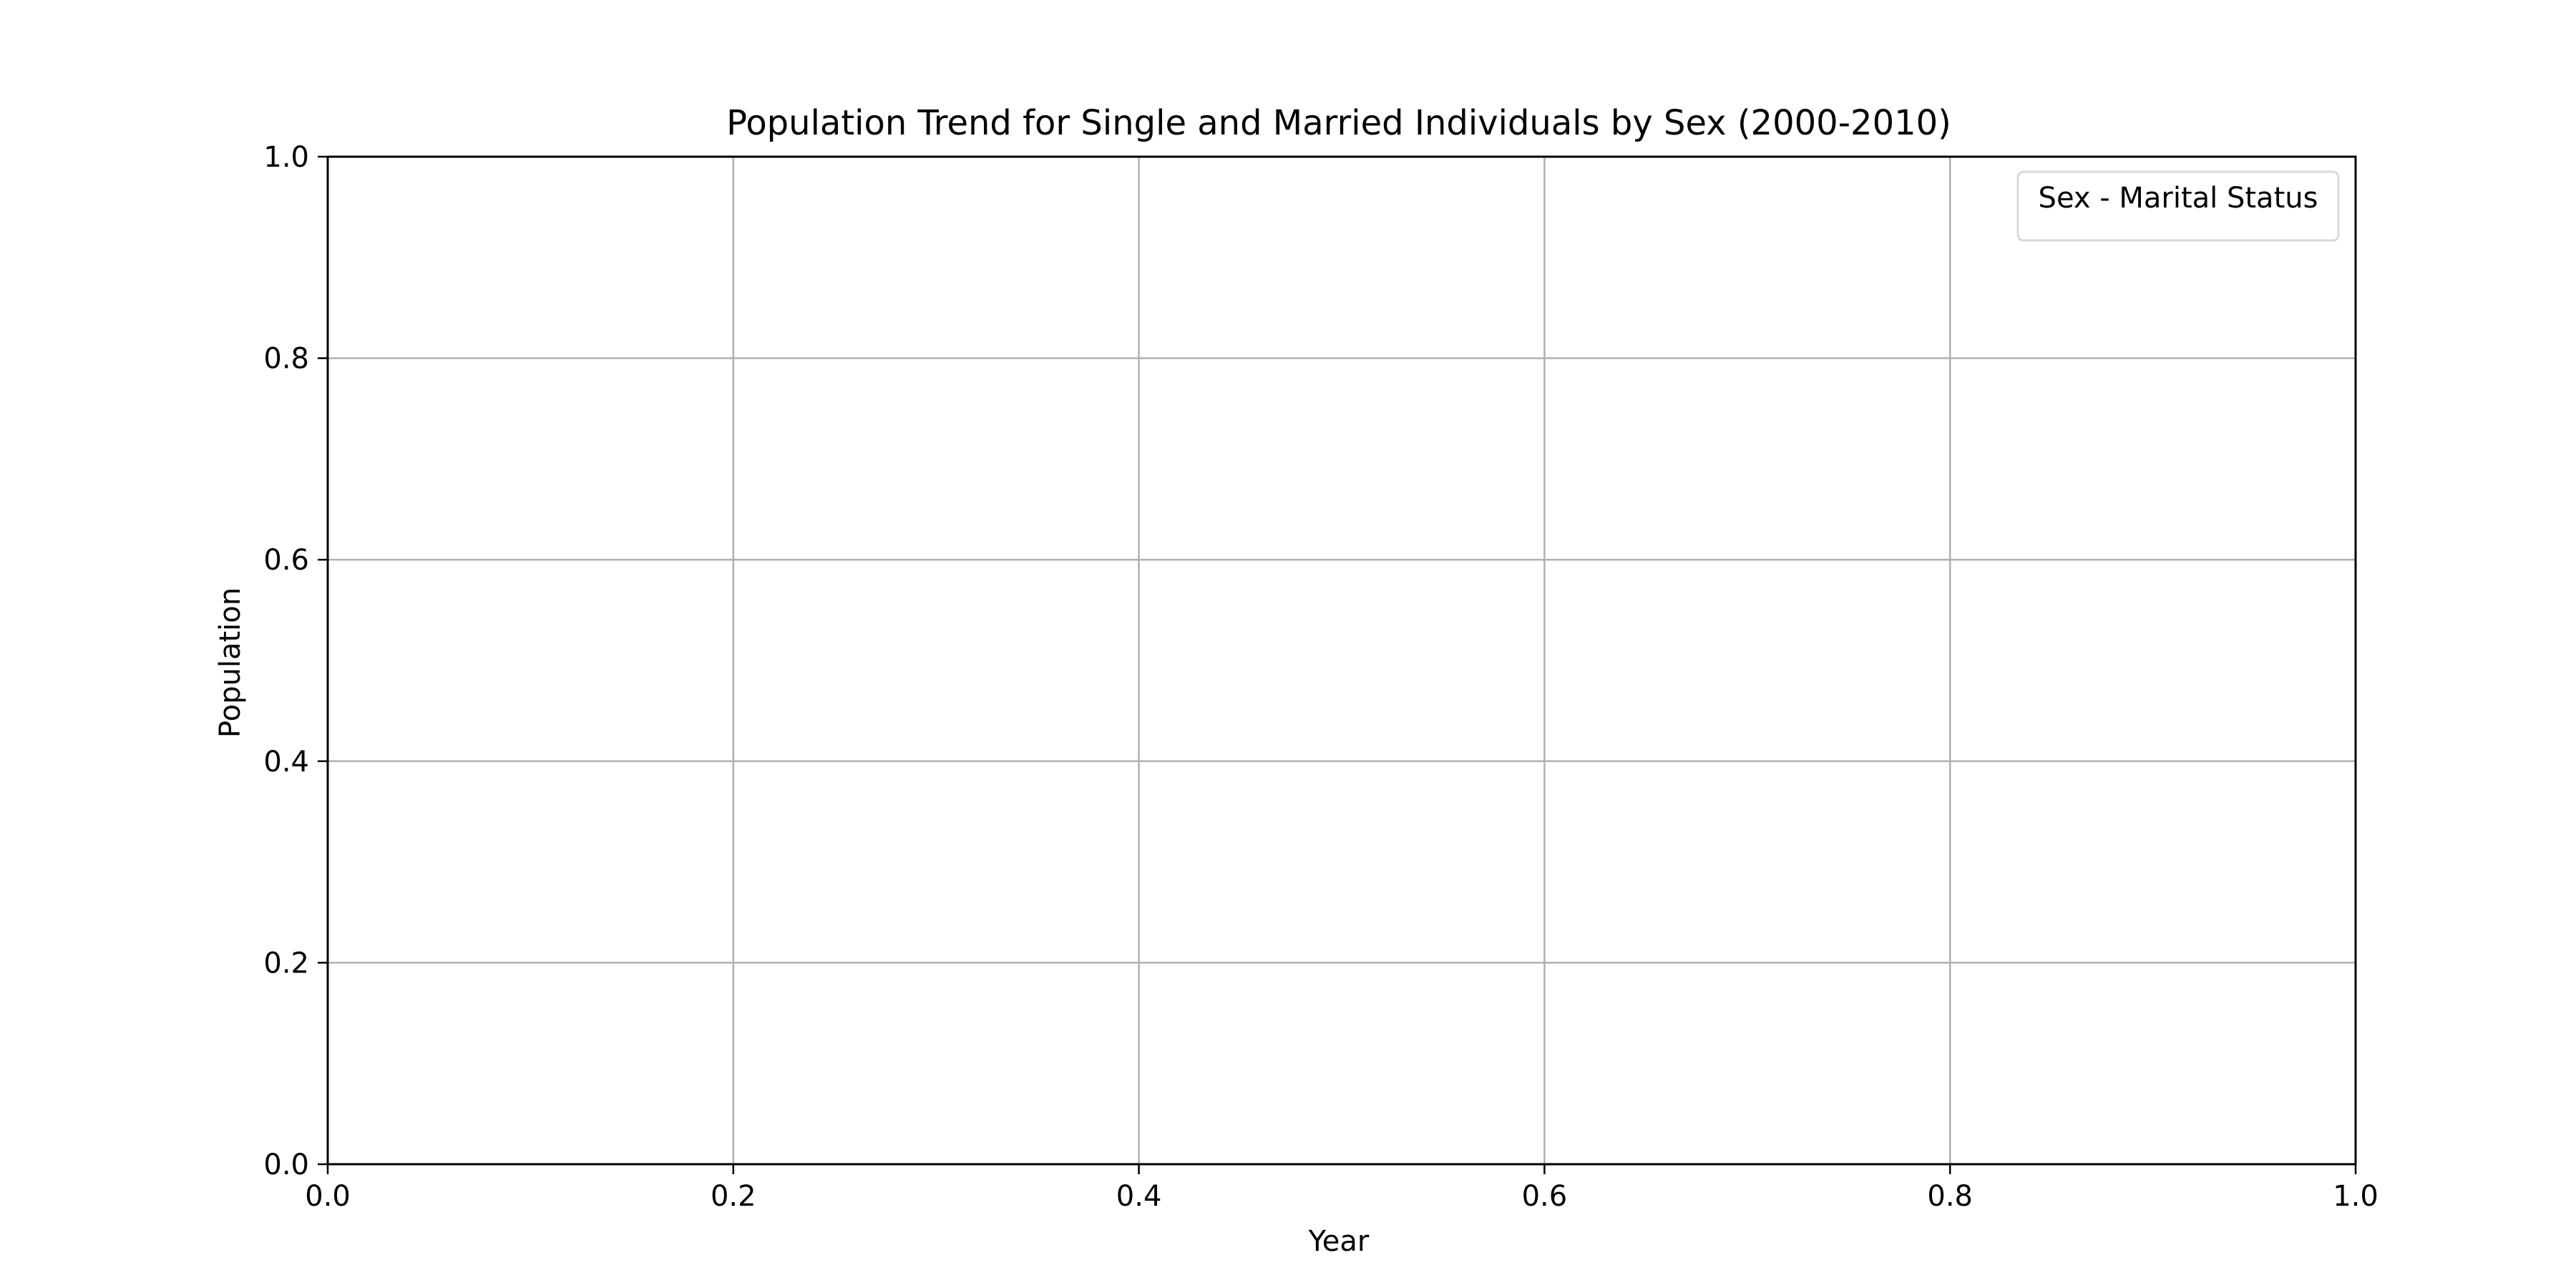  I want to click on y-tick-label: 1.0, so click(286, 157).